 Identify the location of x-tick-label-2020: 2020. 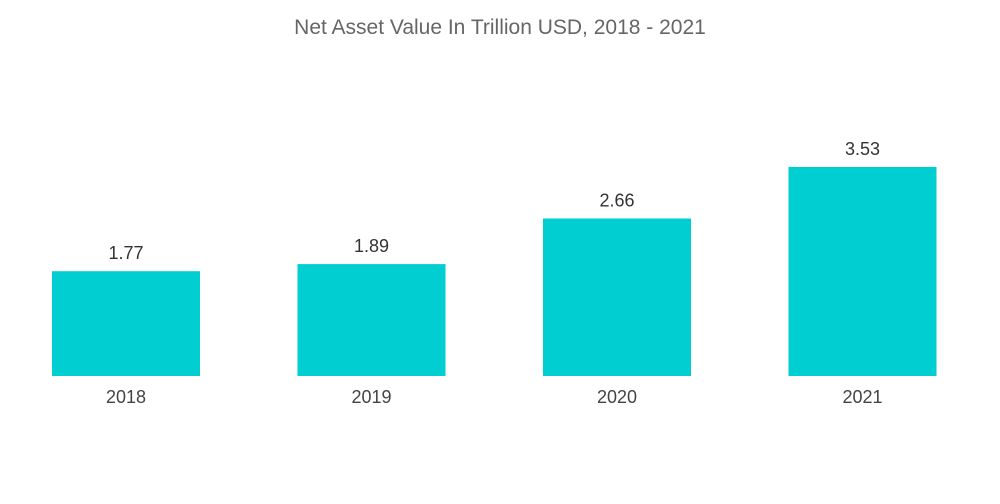
(617, 397).